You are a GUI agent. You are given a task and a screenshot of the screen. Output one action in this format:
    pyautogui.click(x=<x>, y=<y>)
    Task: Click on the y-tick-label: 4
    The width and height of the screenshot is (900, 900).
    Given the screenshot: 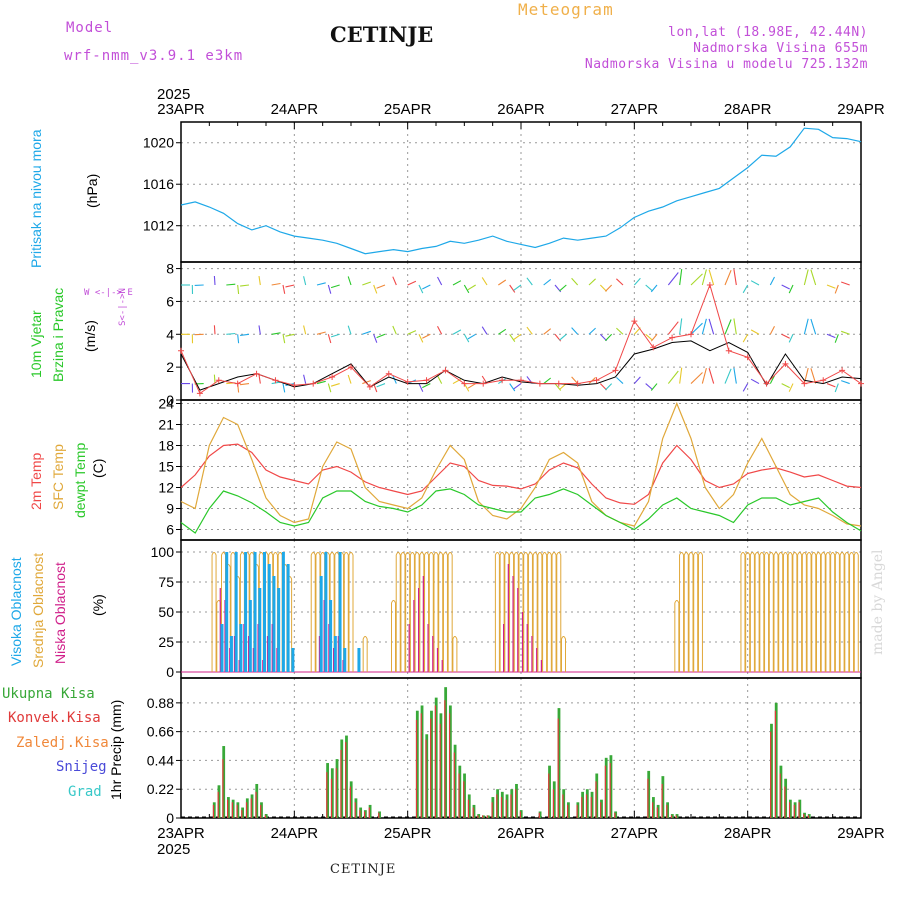 What is the action you would take?
    pyautogui.click(x=170, y=334)
    